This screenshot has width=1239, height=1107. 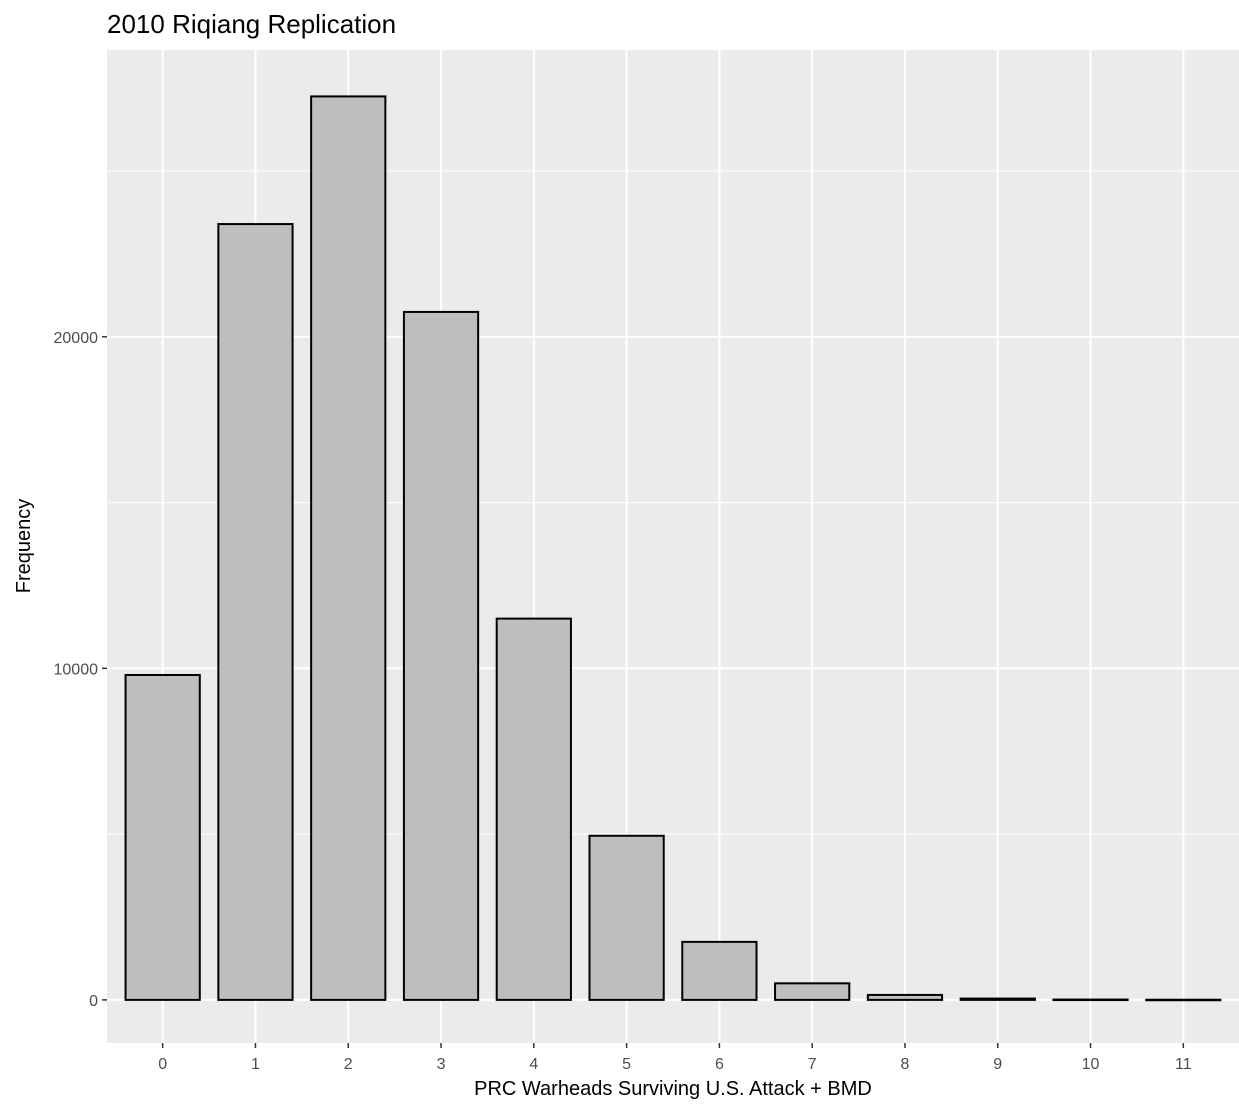 What do you see at coordinates (255, 1064) in the screenshot?
I see `x-tick-label: 1` at bounding box center [255, 1064].